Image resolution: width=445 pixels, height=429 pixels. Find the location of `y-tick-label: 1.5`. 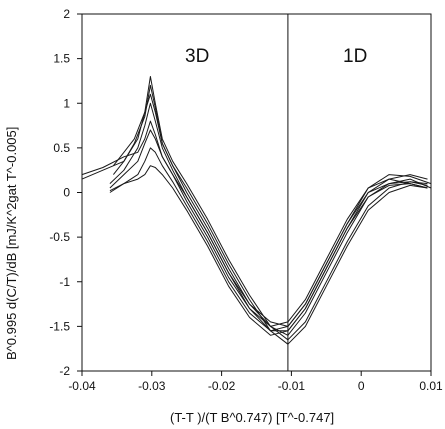

y-tick-label: 1.5 is located at coordinates (61, 59).